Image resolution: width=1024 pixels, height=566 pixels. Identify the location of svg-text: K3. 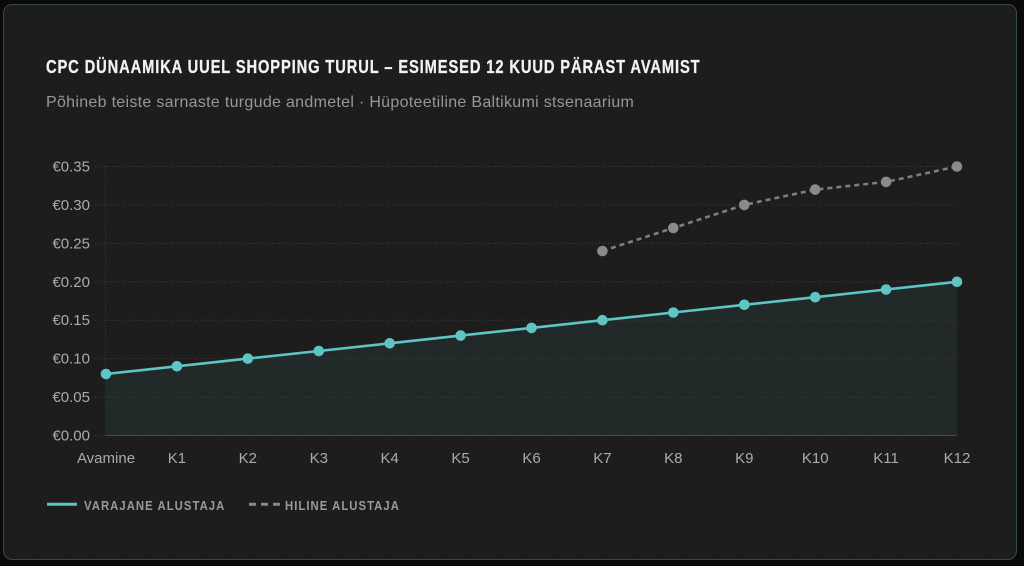
(319, 458).